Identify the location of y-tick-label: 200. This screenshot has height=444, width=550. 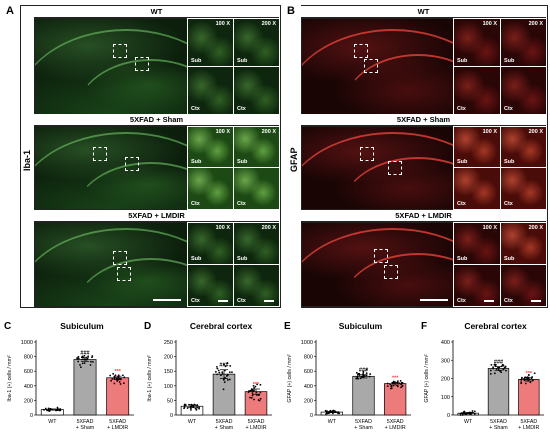
(28, 401).